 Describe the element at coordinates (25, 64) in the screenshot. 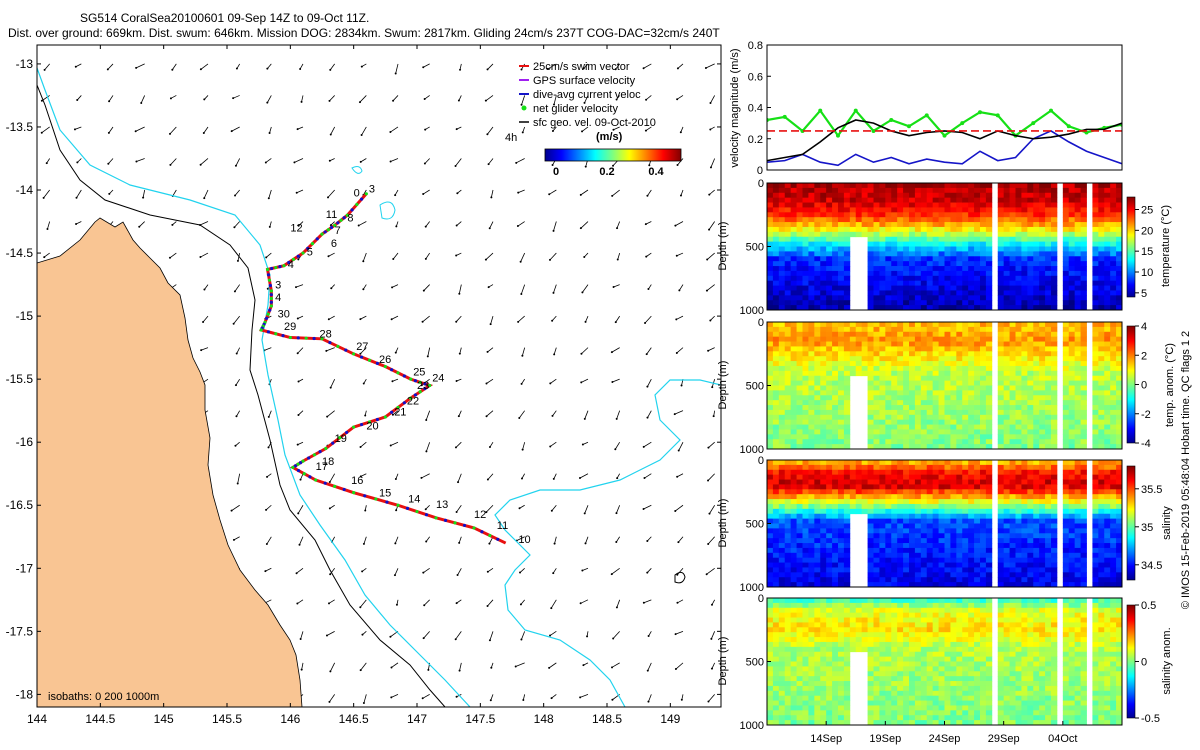

I see `map-y-tick-label: -13` at that location.